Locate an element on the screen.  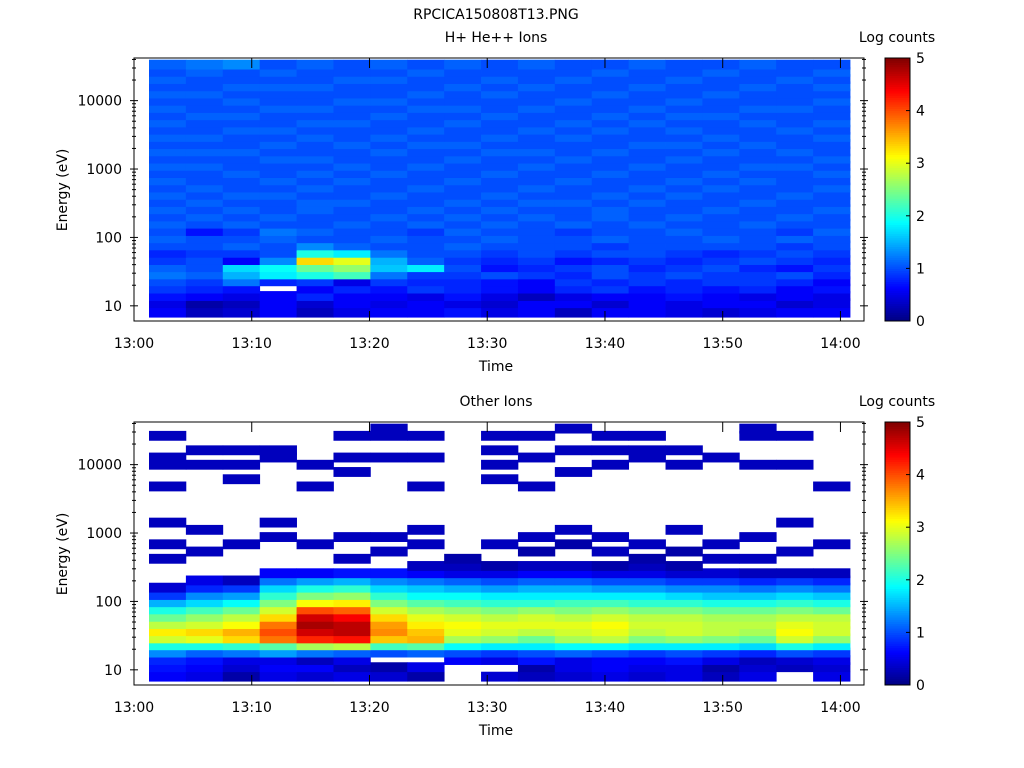
y-tick-label: 10000 is located at coordinates (99, 466).